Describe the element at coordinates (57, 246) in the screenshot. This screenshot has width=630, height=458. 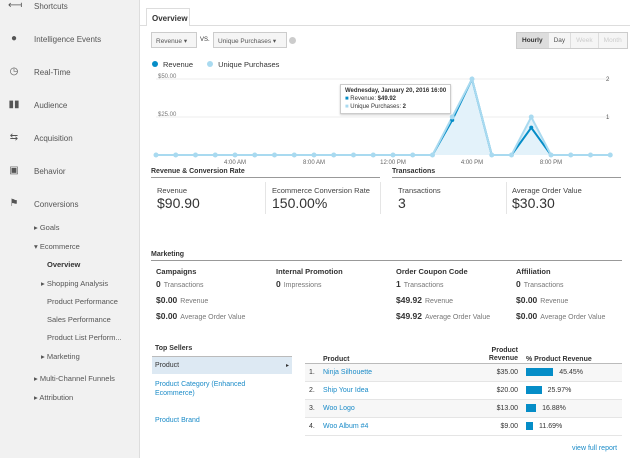
I see `nav-ecommerce: ▾ Ecommerce` at that location.